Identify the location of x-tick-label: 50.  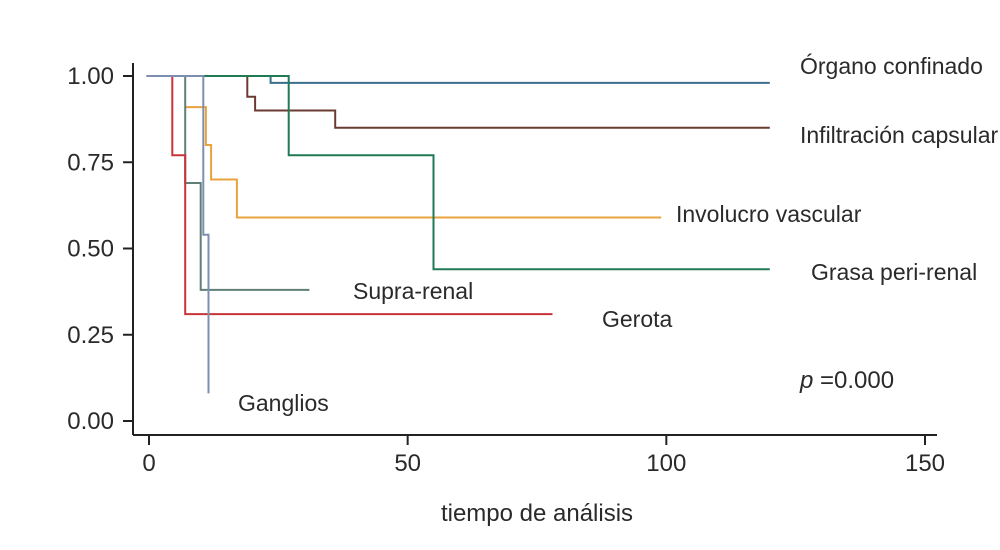
(407, 463).